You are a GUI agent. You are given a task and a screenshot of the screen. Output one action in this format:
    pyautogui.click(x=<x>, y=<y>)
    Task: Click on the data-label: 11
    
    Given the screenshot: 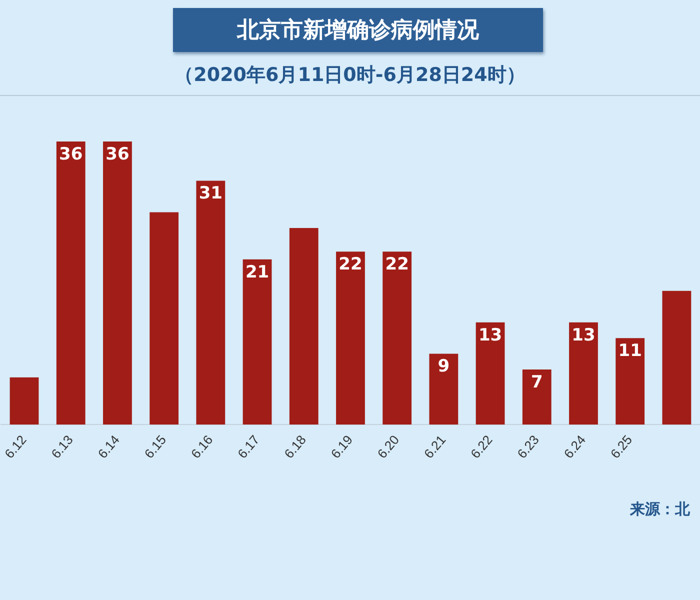 What is the action you would take?
    pyautogui.click(x=630, y=351)
    